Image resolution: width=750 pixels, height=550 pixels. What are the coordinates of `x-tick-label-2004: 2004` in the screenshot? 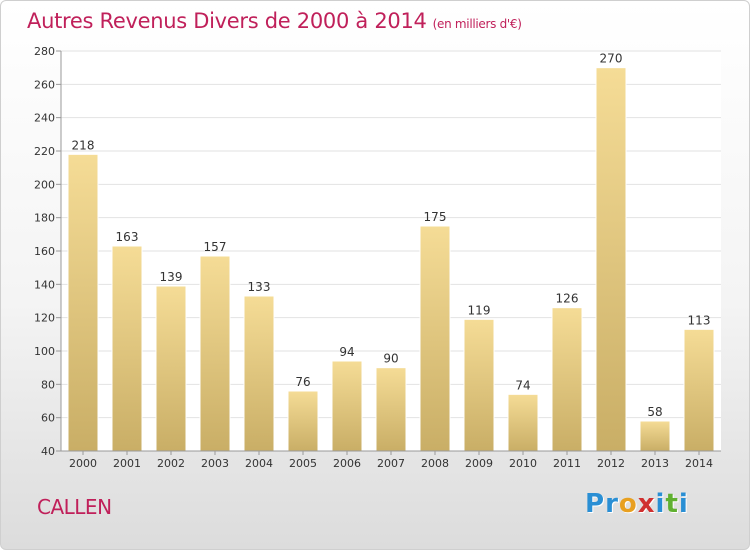 It's located at (259, 463).